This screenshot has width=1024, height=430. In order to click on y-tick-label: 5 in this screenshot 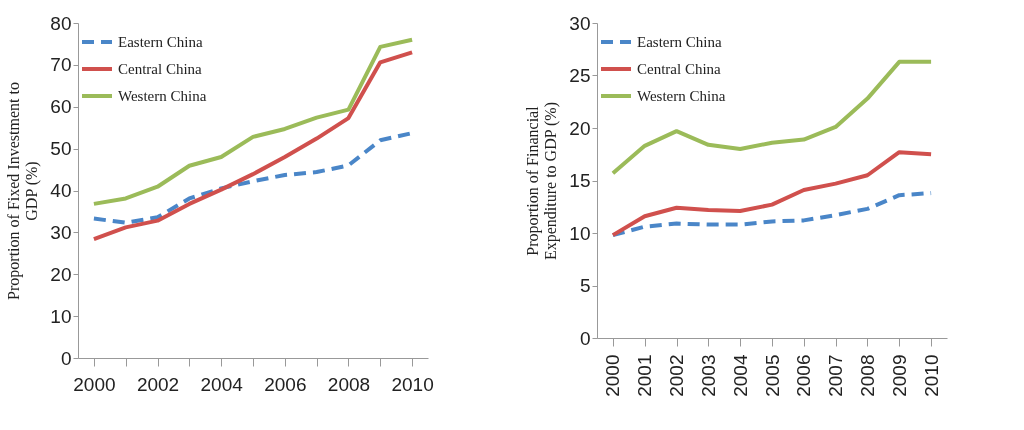, I will do `click(585, 285)`.